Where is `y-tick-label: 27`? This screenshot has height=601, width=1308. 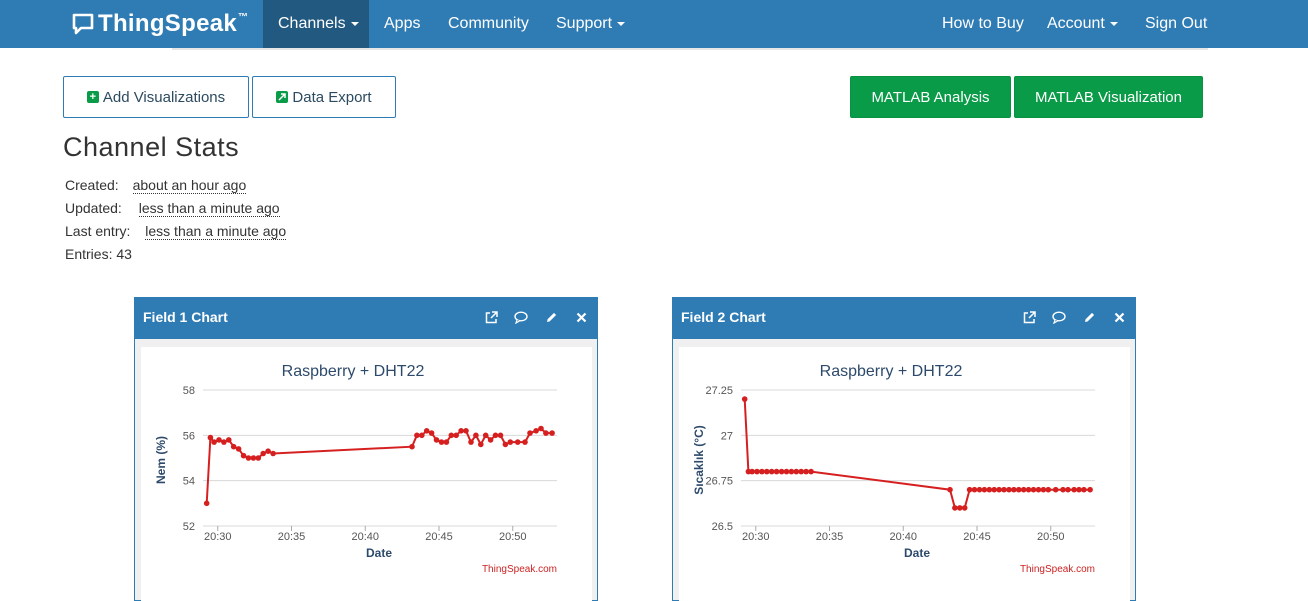 y-tick-label: 27 is located at coordinates (727, 436).